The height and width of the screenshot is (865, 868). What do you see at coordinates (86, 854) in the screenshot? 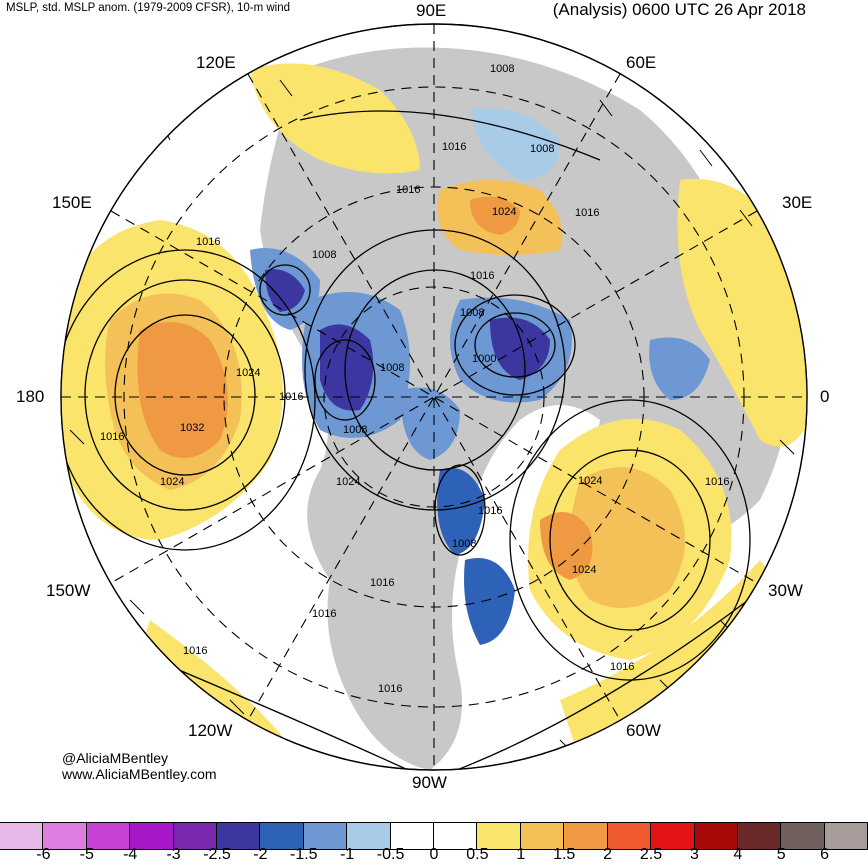
I see `colorbar-tick-label: -5` at bounding box center [86, 854].